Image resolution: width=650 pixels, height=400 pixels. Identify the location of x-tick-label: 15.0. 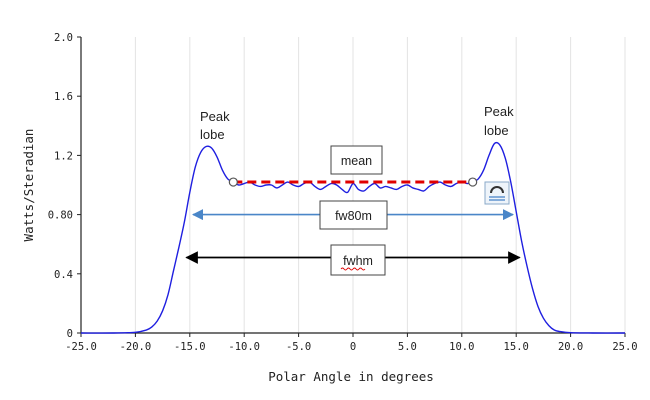
(516, 347).